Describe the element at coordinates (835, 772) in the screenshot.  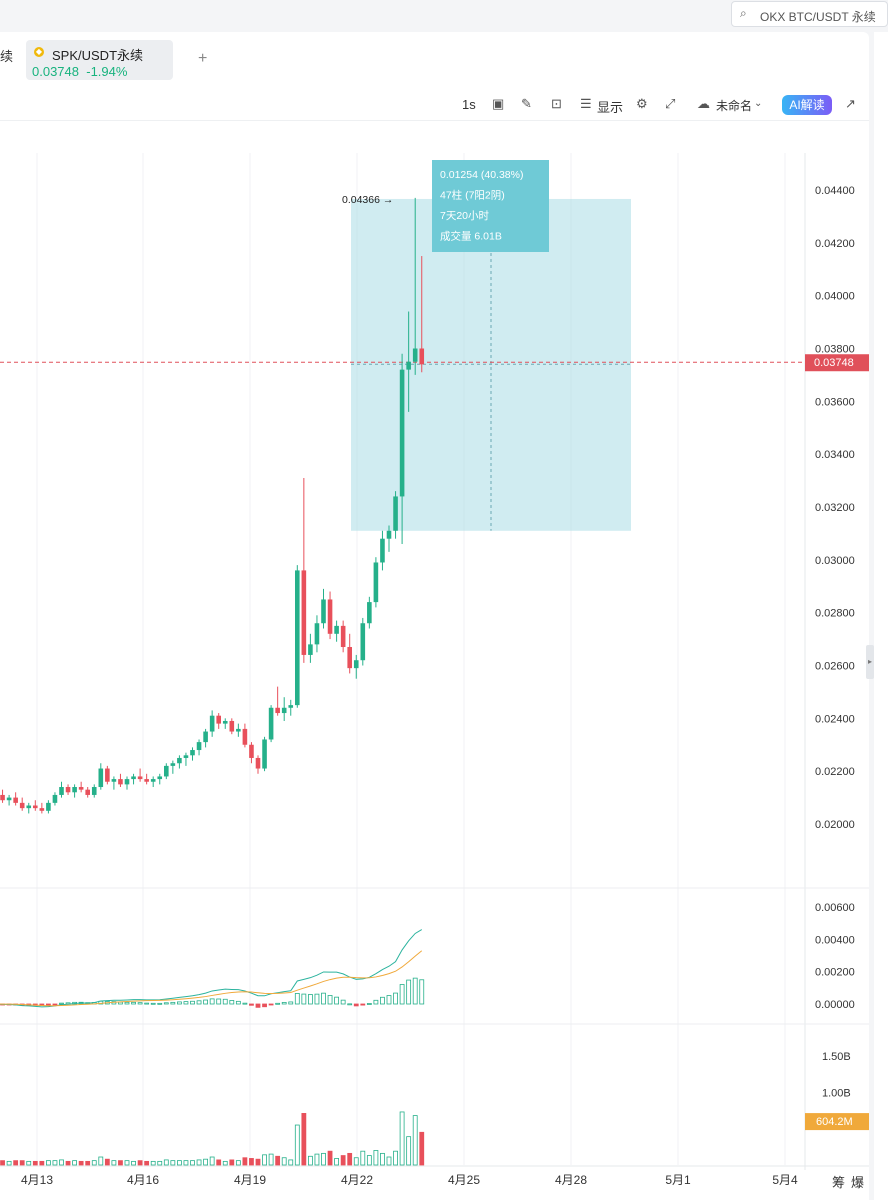
I see `price-tick-label: 0.02200` at that location.